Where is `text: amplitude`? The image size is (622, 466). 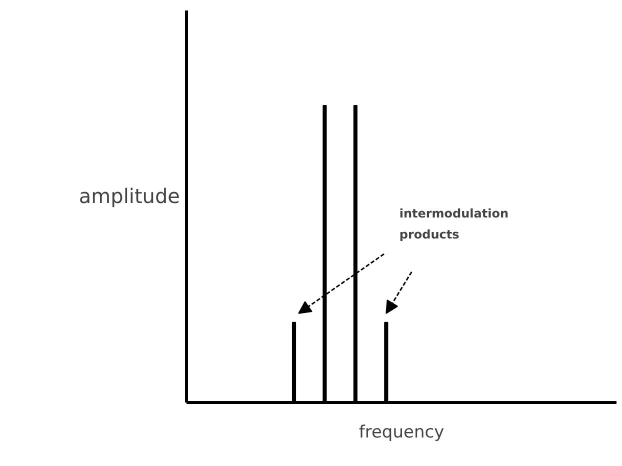
text: amplitude is located at coordinates (129, 196).